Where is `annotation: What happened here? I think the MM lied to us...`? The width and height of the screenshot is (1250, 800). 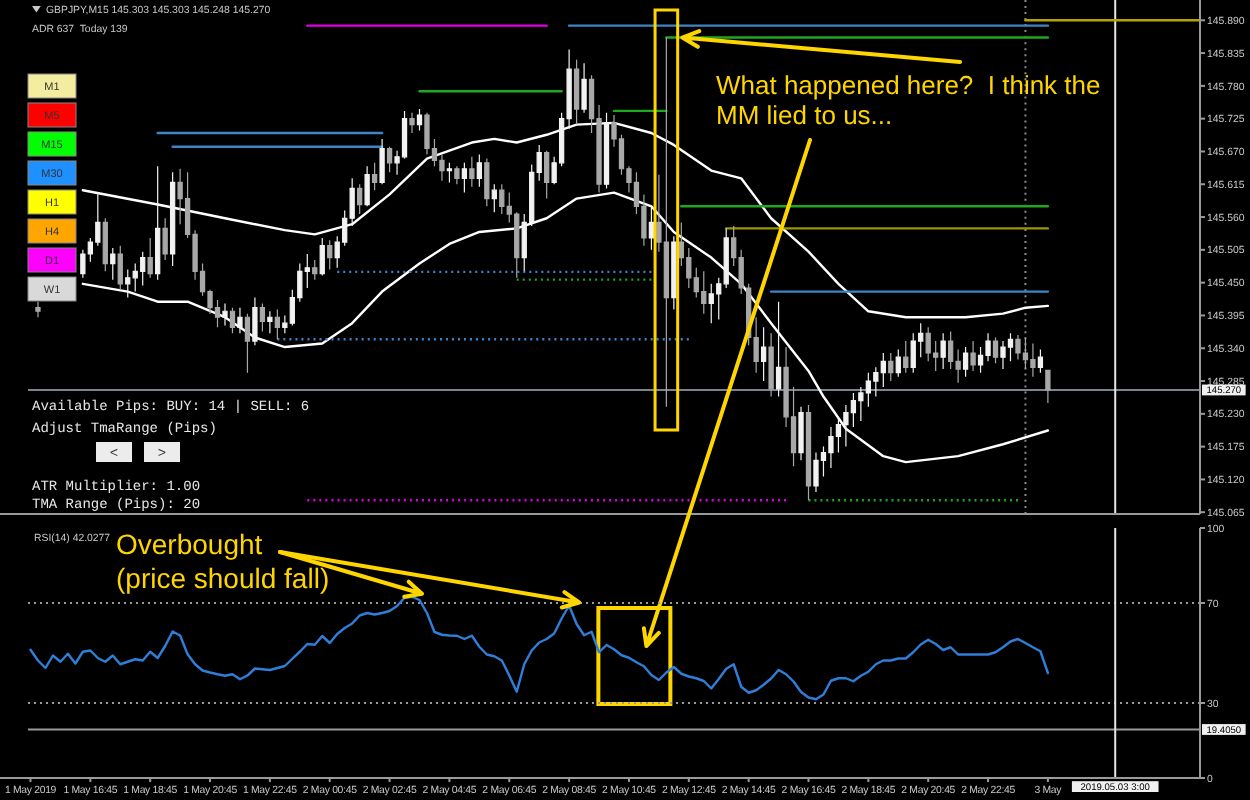
annotation: What happened here? I think the MM lied to us... is located at coordinates (908, 100).